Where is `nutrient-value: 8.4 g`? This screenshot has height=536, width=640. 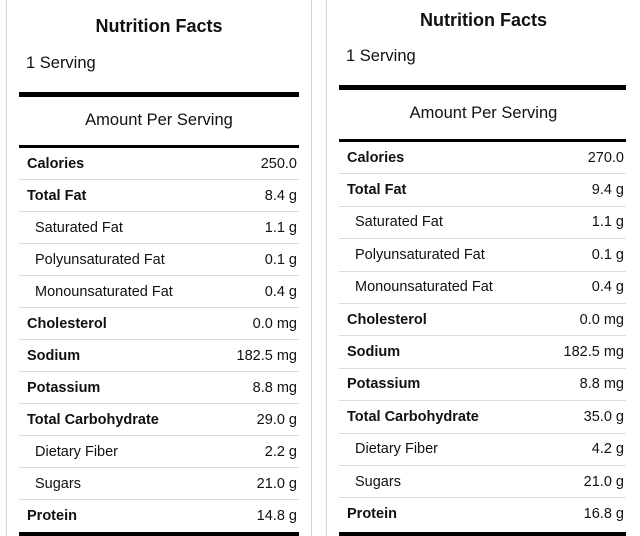
nutrient-value: 8.4 g is located at coordinates (280, 195).